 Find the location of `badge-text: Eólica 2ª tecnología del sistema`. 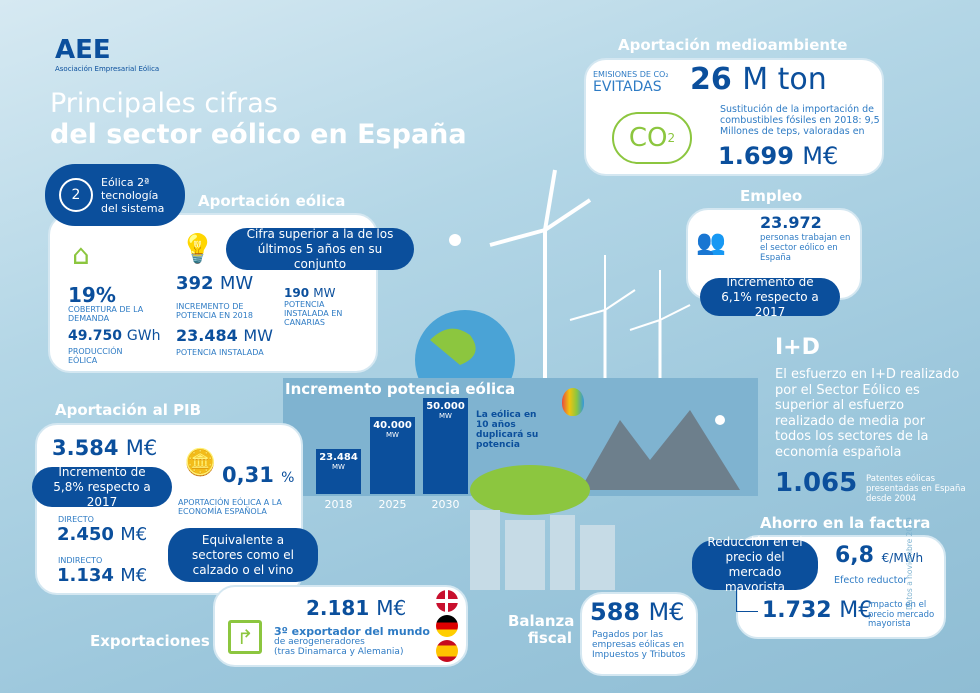

badge-text: Eólica 2ª tecnología del sistema is located at coordinates (133, 195).